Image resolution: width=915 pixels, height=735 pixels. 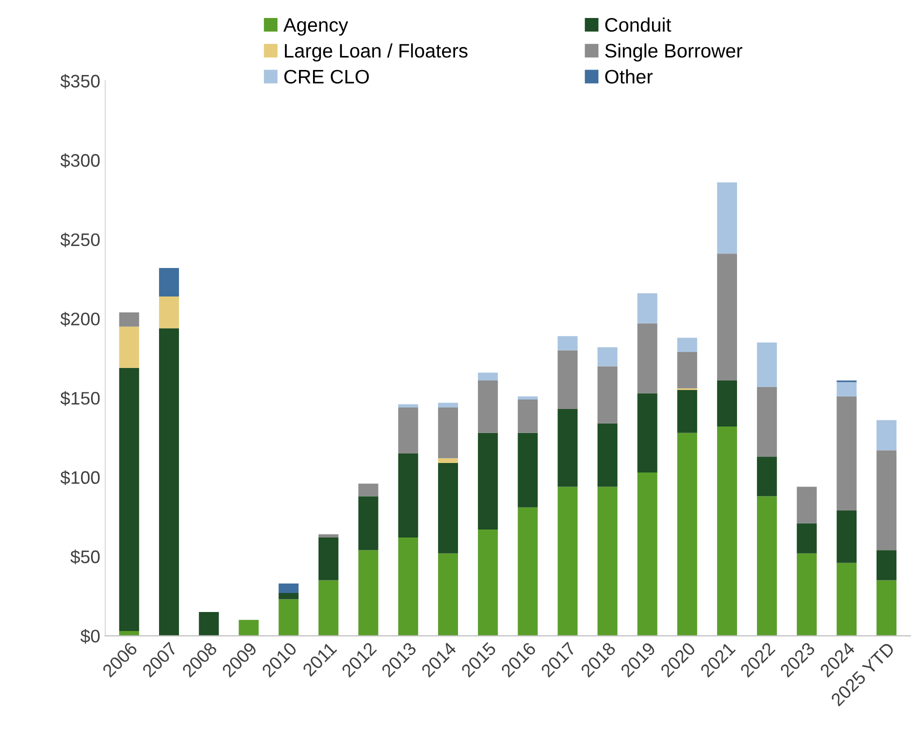 I want to click on y-tick-label: $300, so click(x=80, y=160).